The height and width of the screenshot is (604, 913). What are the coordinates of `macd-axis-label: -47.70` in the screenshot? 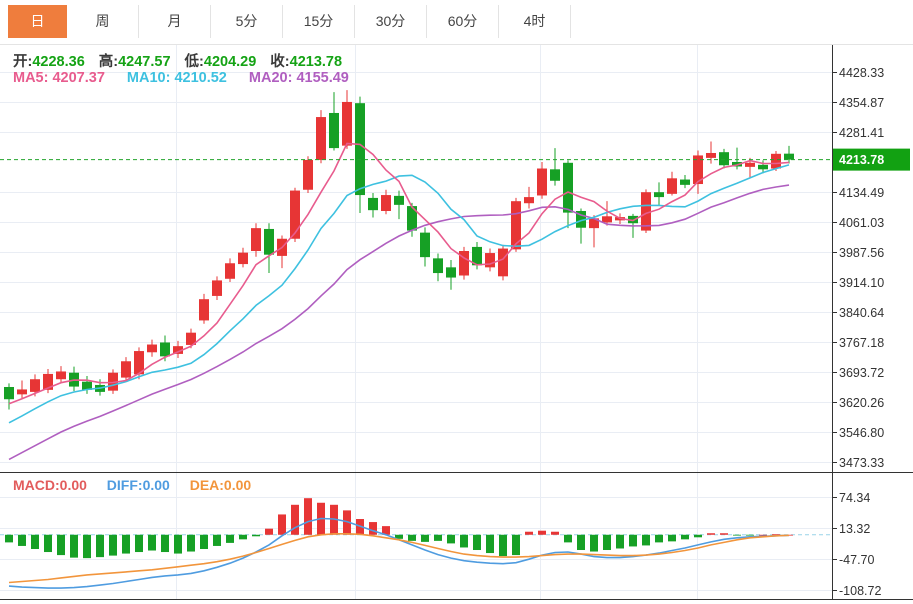 It's located at (856, 560).